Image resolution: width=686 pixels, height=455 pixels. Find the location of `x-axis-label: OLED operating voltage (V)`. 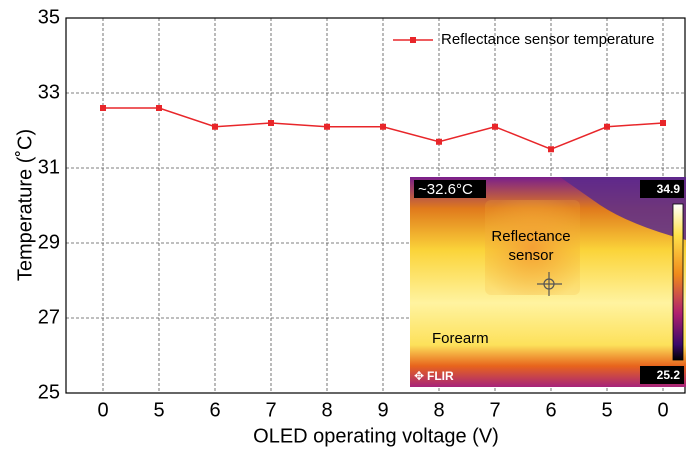

x-axis-label: OLED operating voltage (V) is located at coordinates (376, 436).